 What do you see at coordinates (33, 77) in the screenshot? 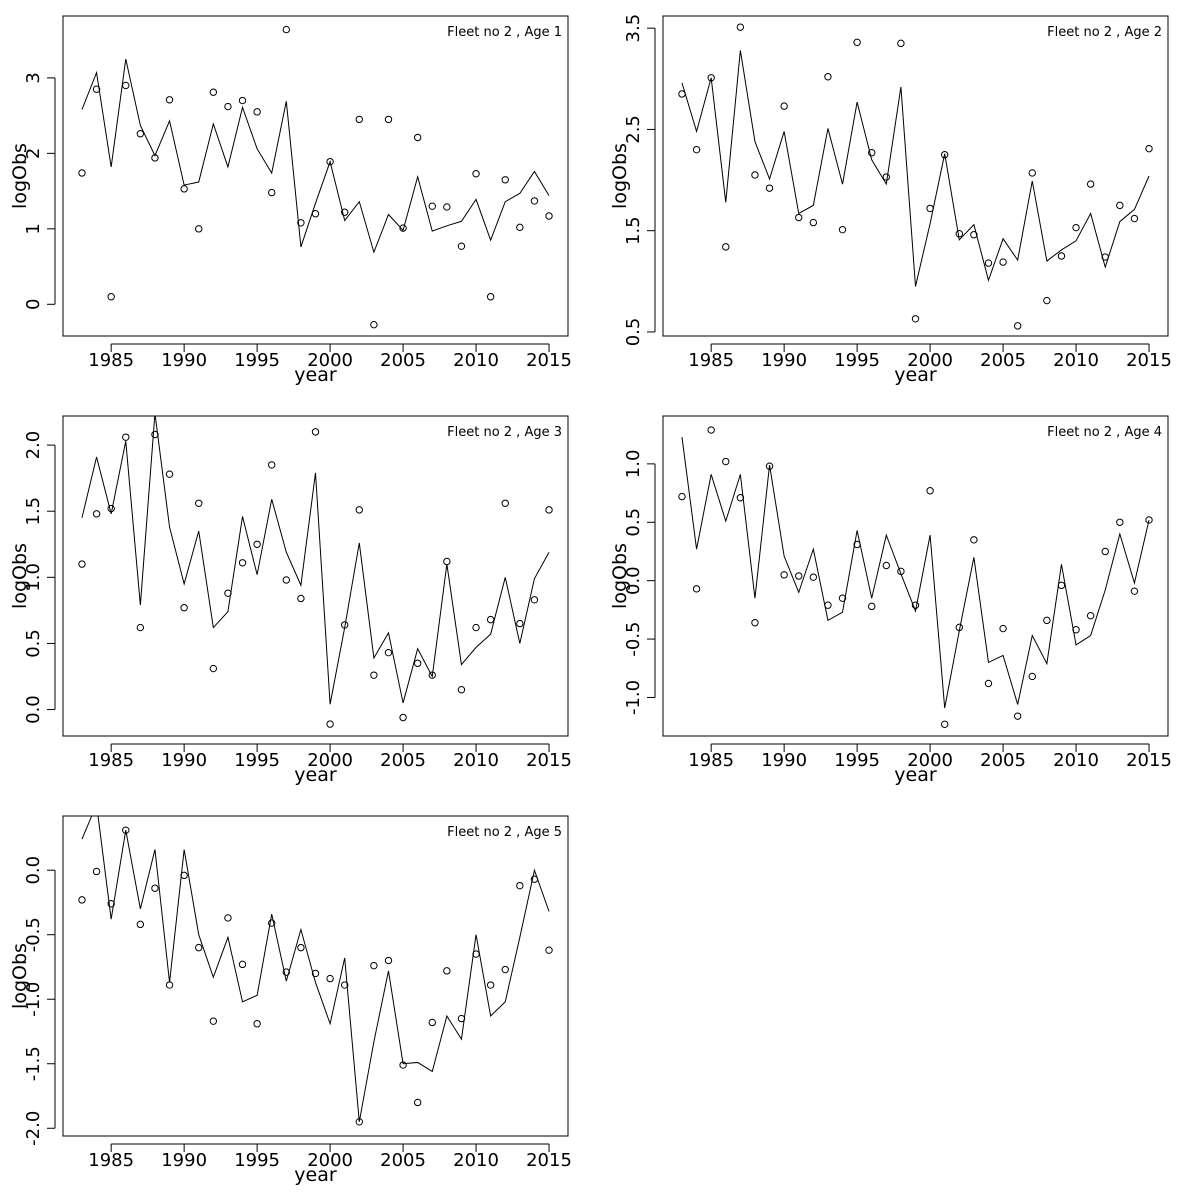
I see `y-tick-label: 3` at bounding box center [33, 77].